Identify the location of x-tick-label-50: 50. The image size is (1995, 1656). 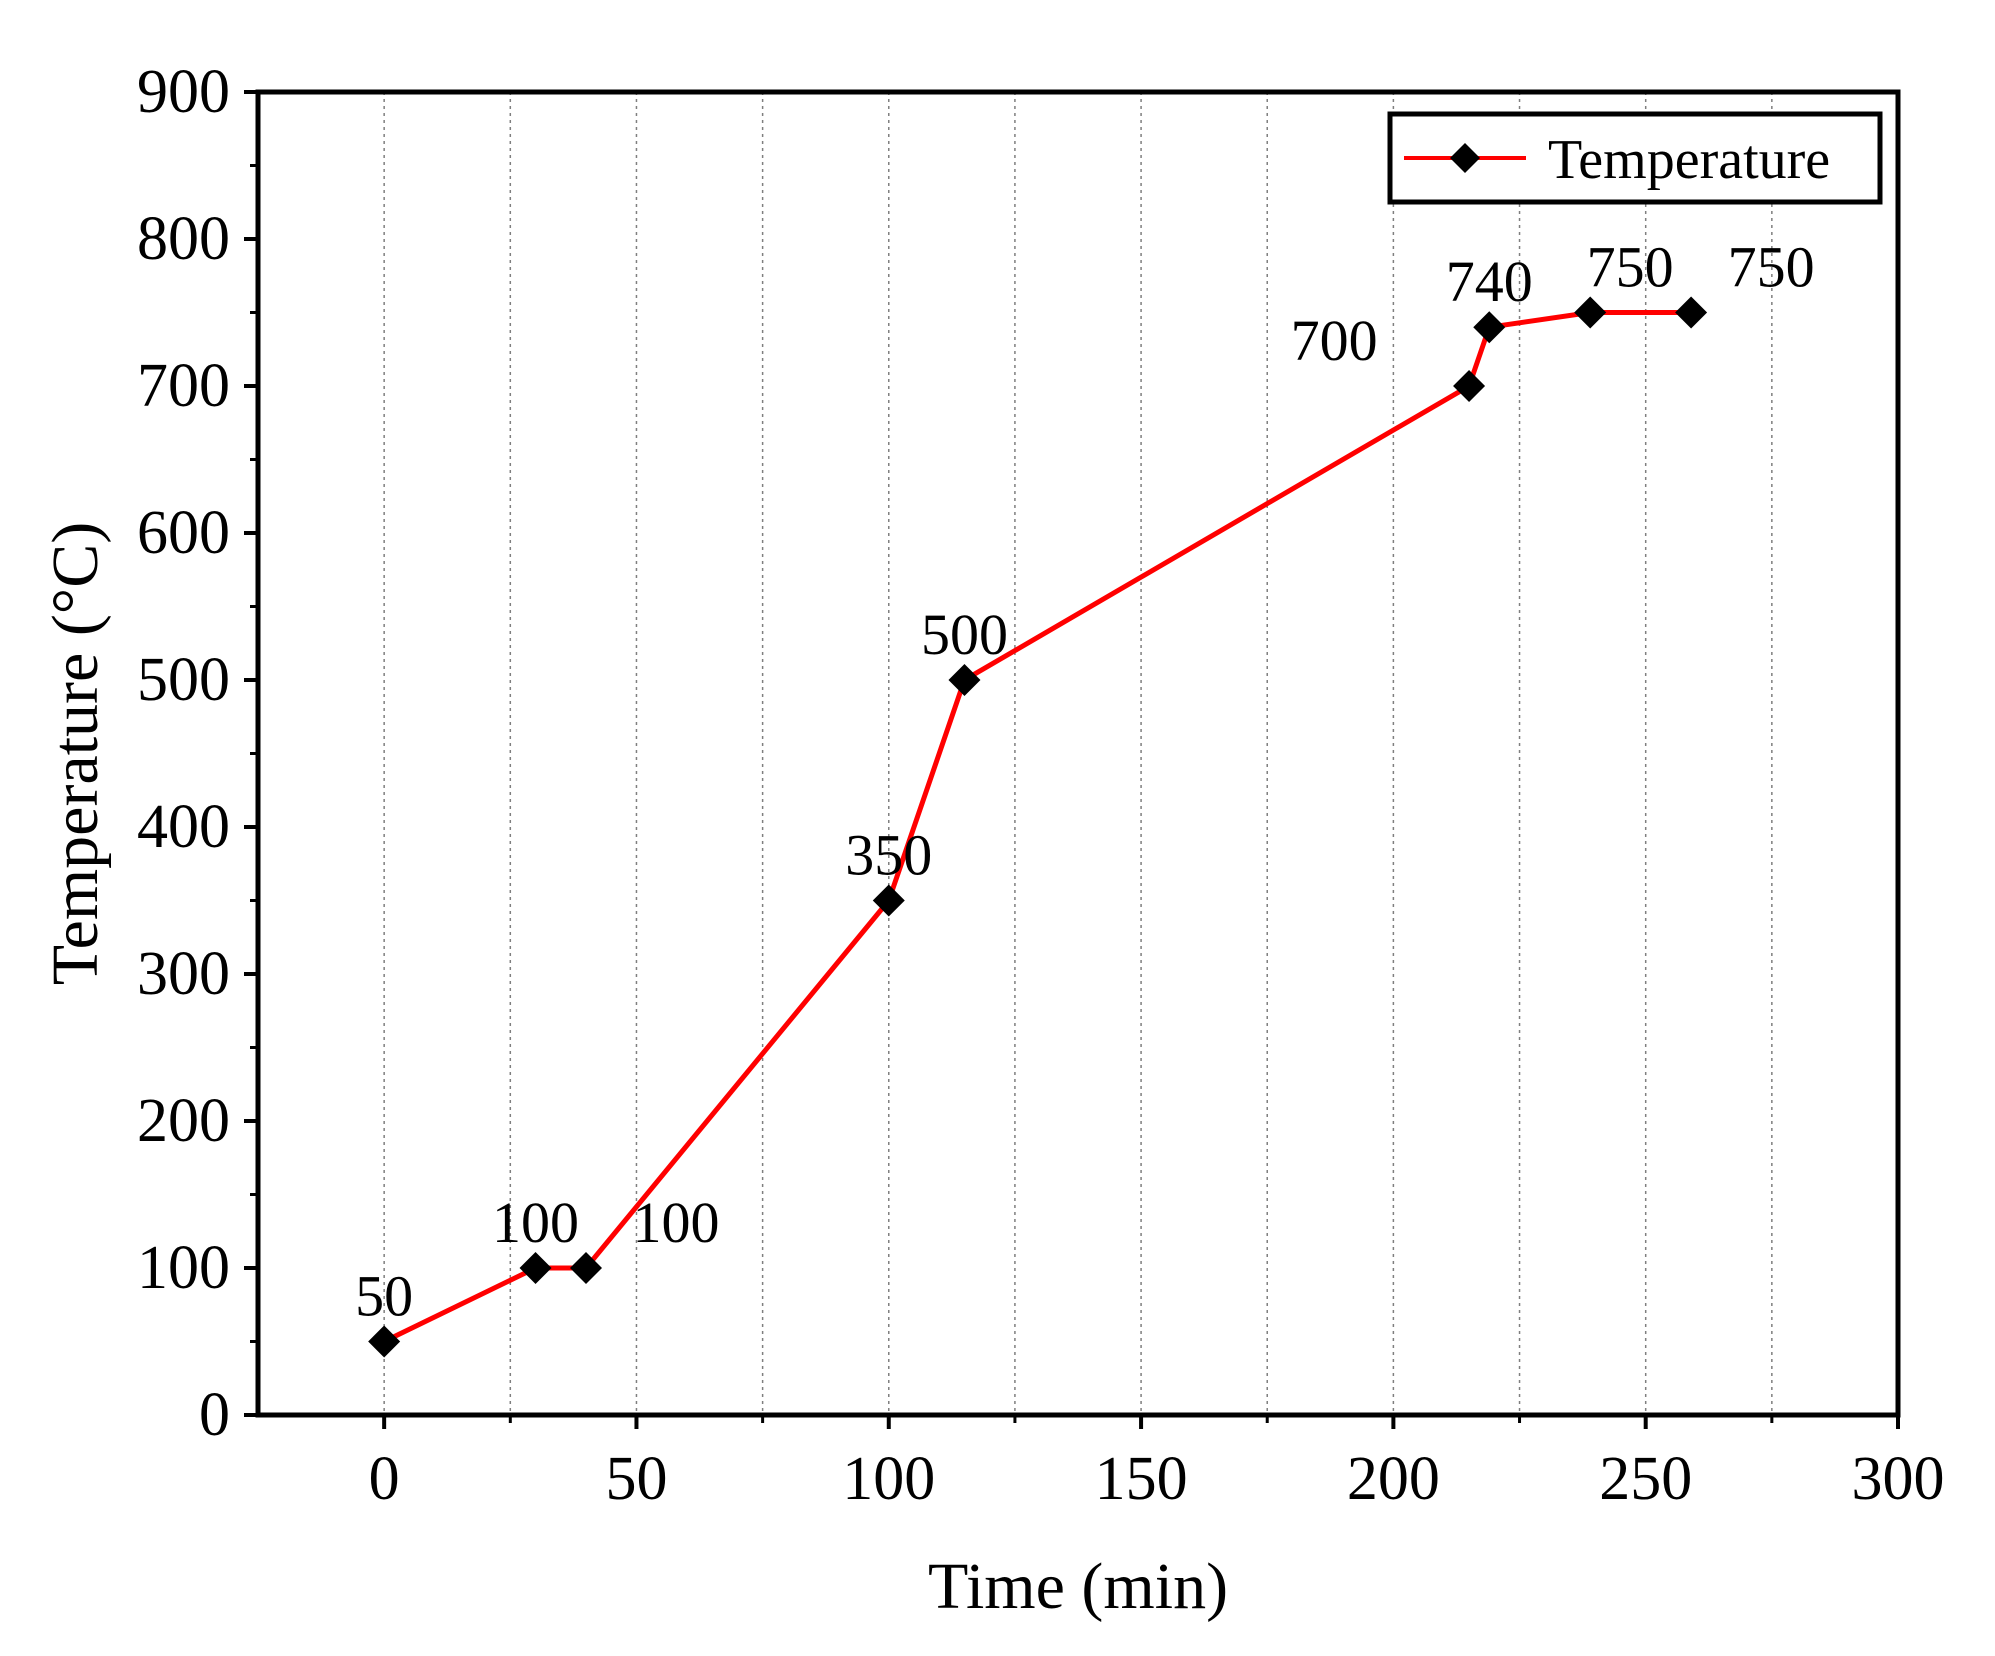
(636, 1479).